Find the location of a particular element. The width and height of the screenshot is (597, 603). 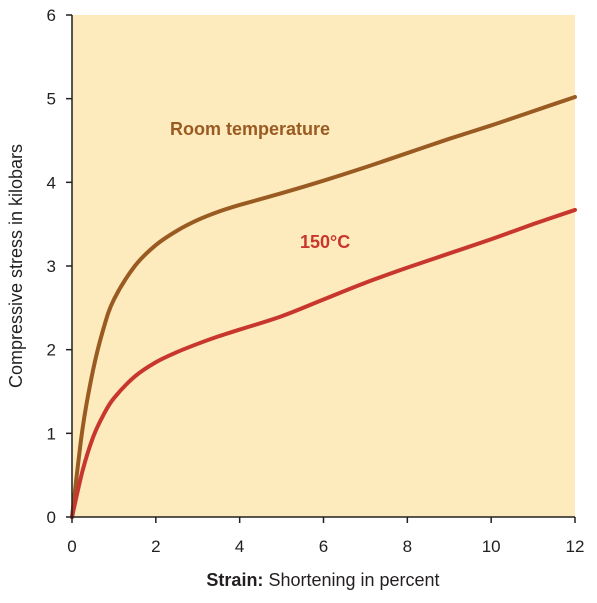

x-tick-label: 12 is located at coordinates (575, 546).